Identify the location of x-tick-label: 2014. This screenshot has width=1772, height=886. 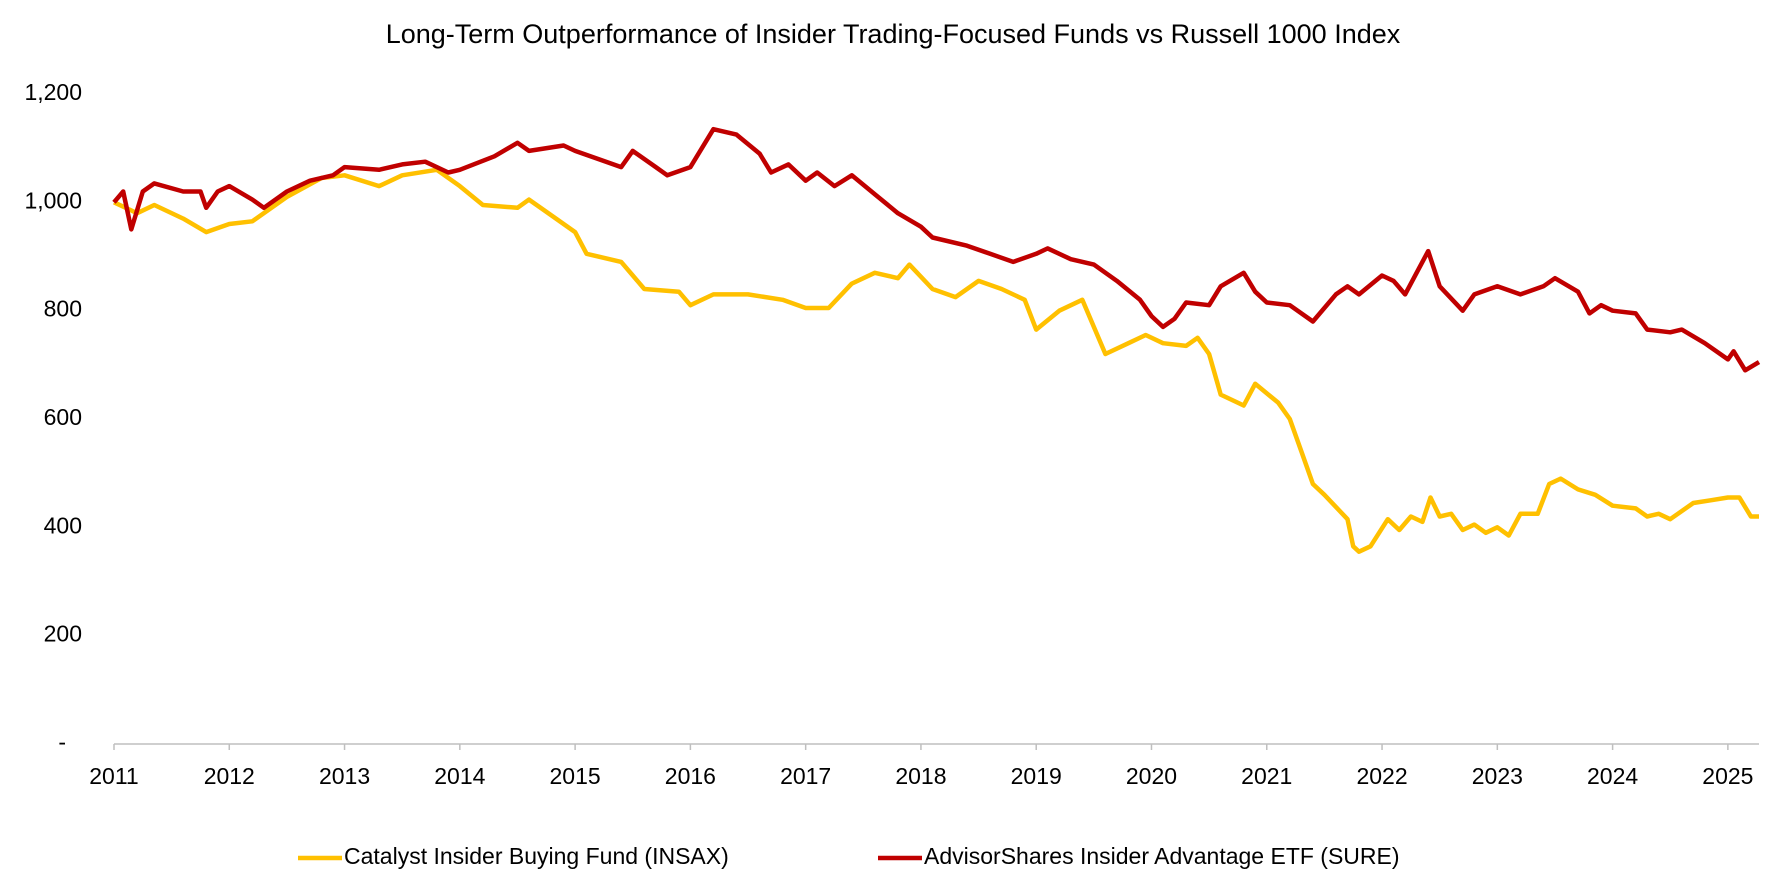
(459, 776).